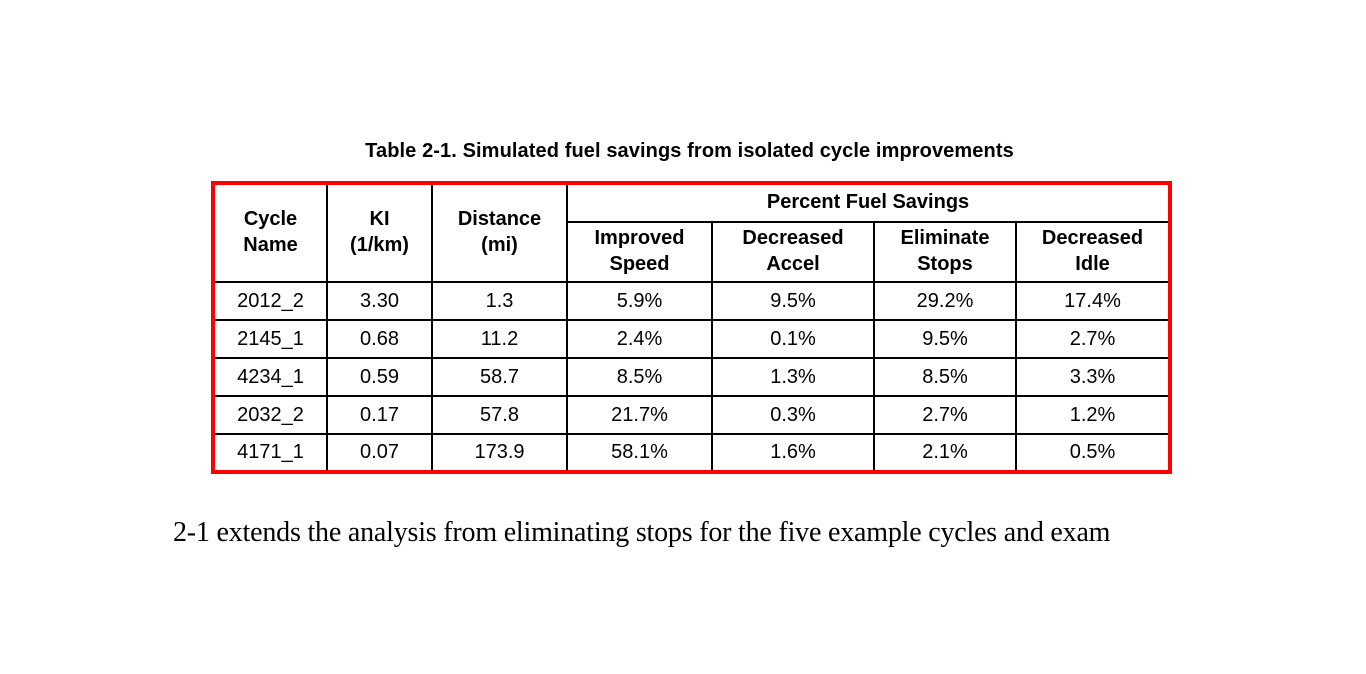 This screenshot has height=674, width=1366. I want to click on cell-improved-speed: 21.7%, so click(639, 415).